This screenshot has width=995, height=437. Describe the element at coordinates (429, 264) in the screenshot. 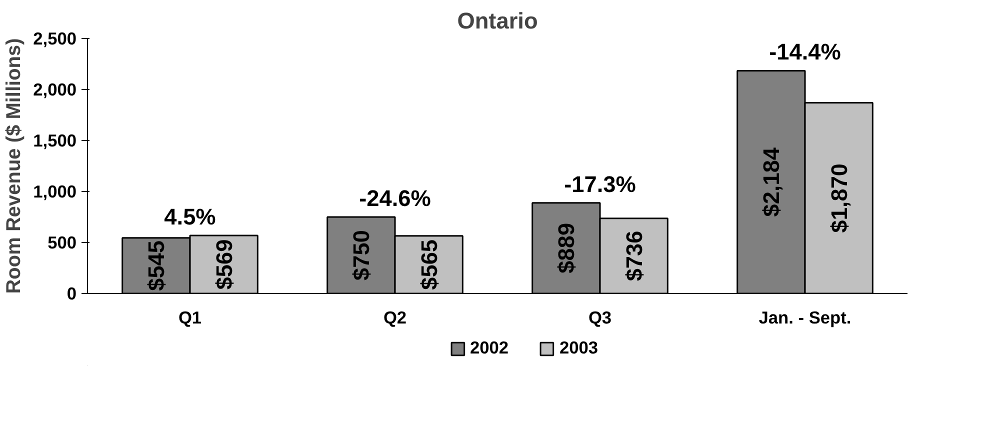

I see `text: $565` at that location.